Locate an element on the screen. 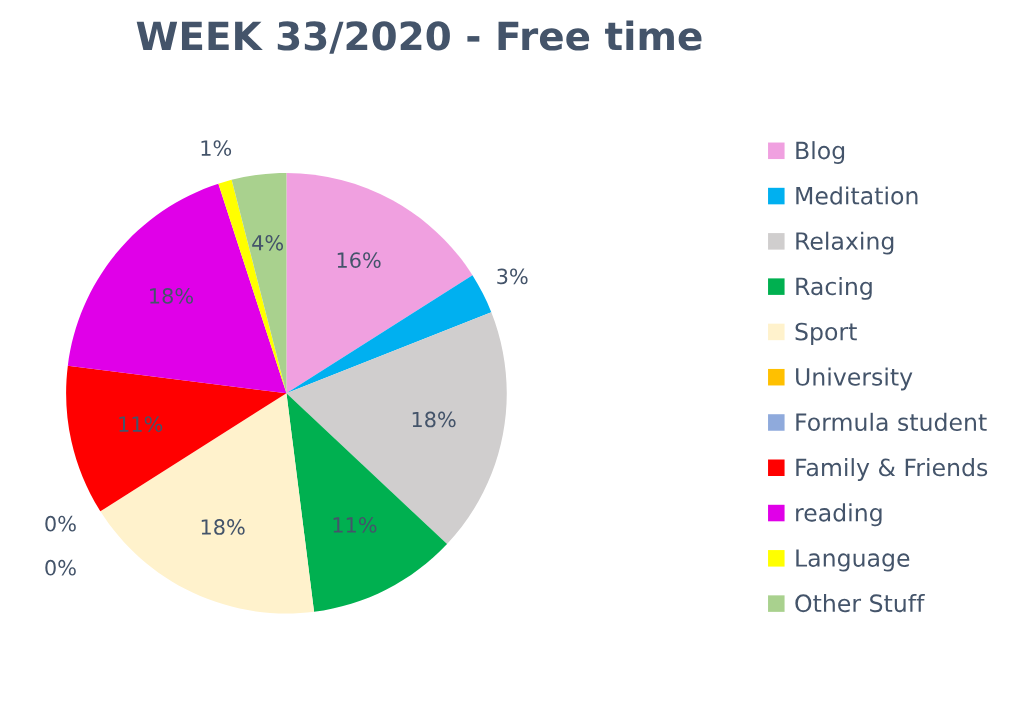  legend-label: Other Stuff is located at coordinates (860, 603).